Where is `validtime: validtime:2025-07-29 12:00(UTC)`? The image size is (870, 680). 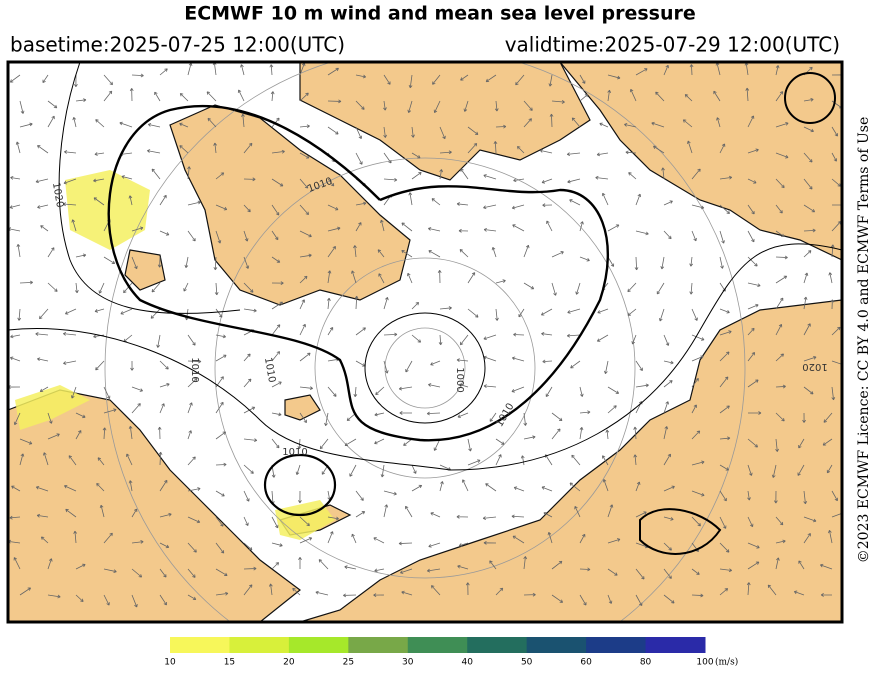
validtime: validtime:2025-07-29 12:00(UTC) is located at coordinates (672, 45).